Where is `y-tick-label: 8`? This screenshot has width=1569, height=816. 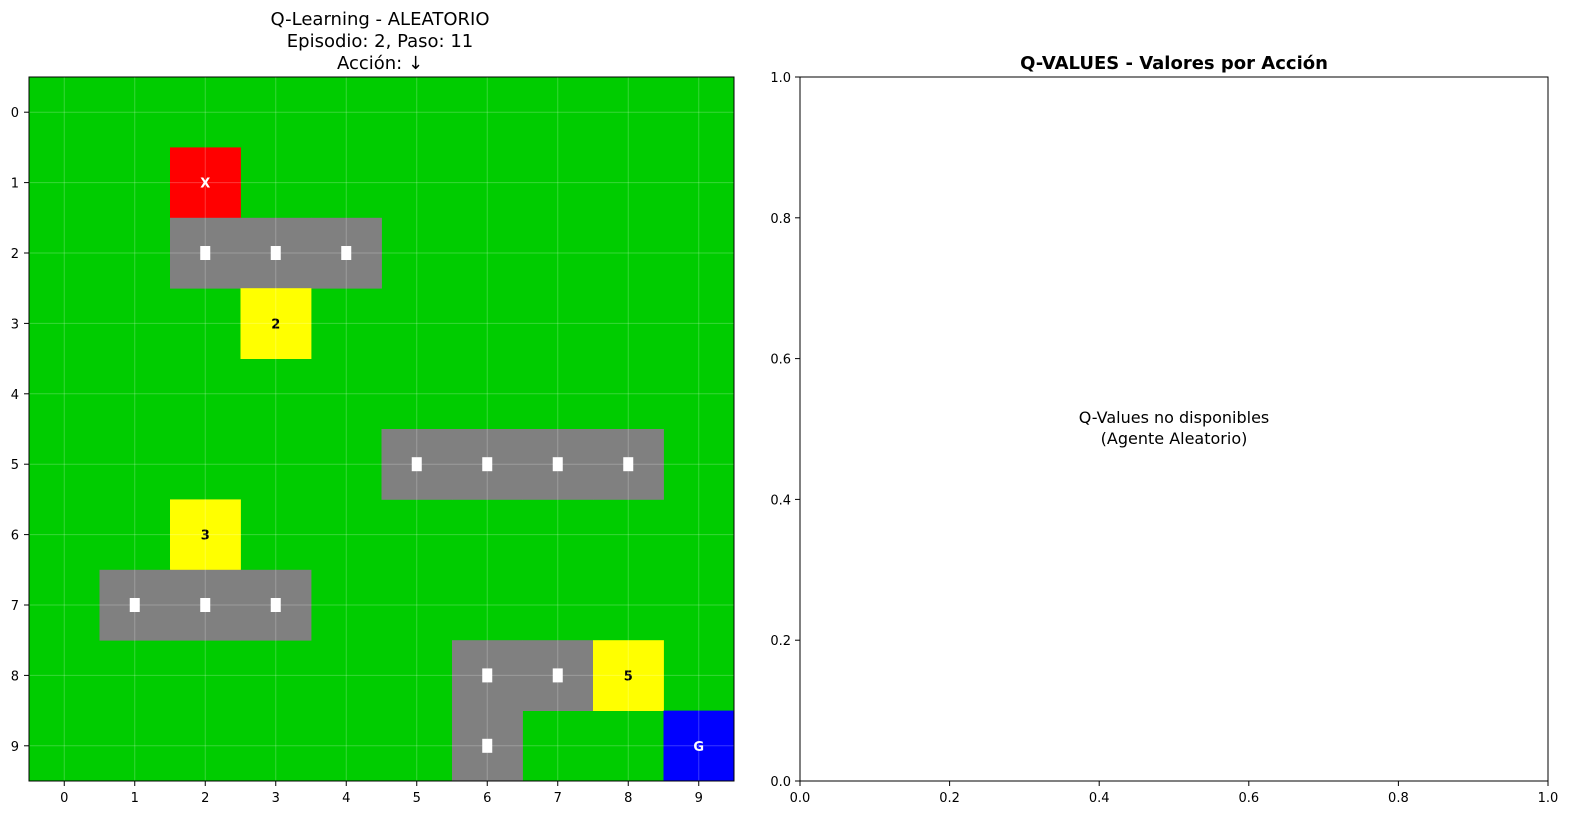
y-tick-label: 8 is located at coordinates (15, 676).